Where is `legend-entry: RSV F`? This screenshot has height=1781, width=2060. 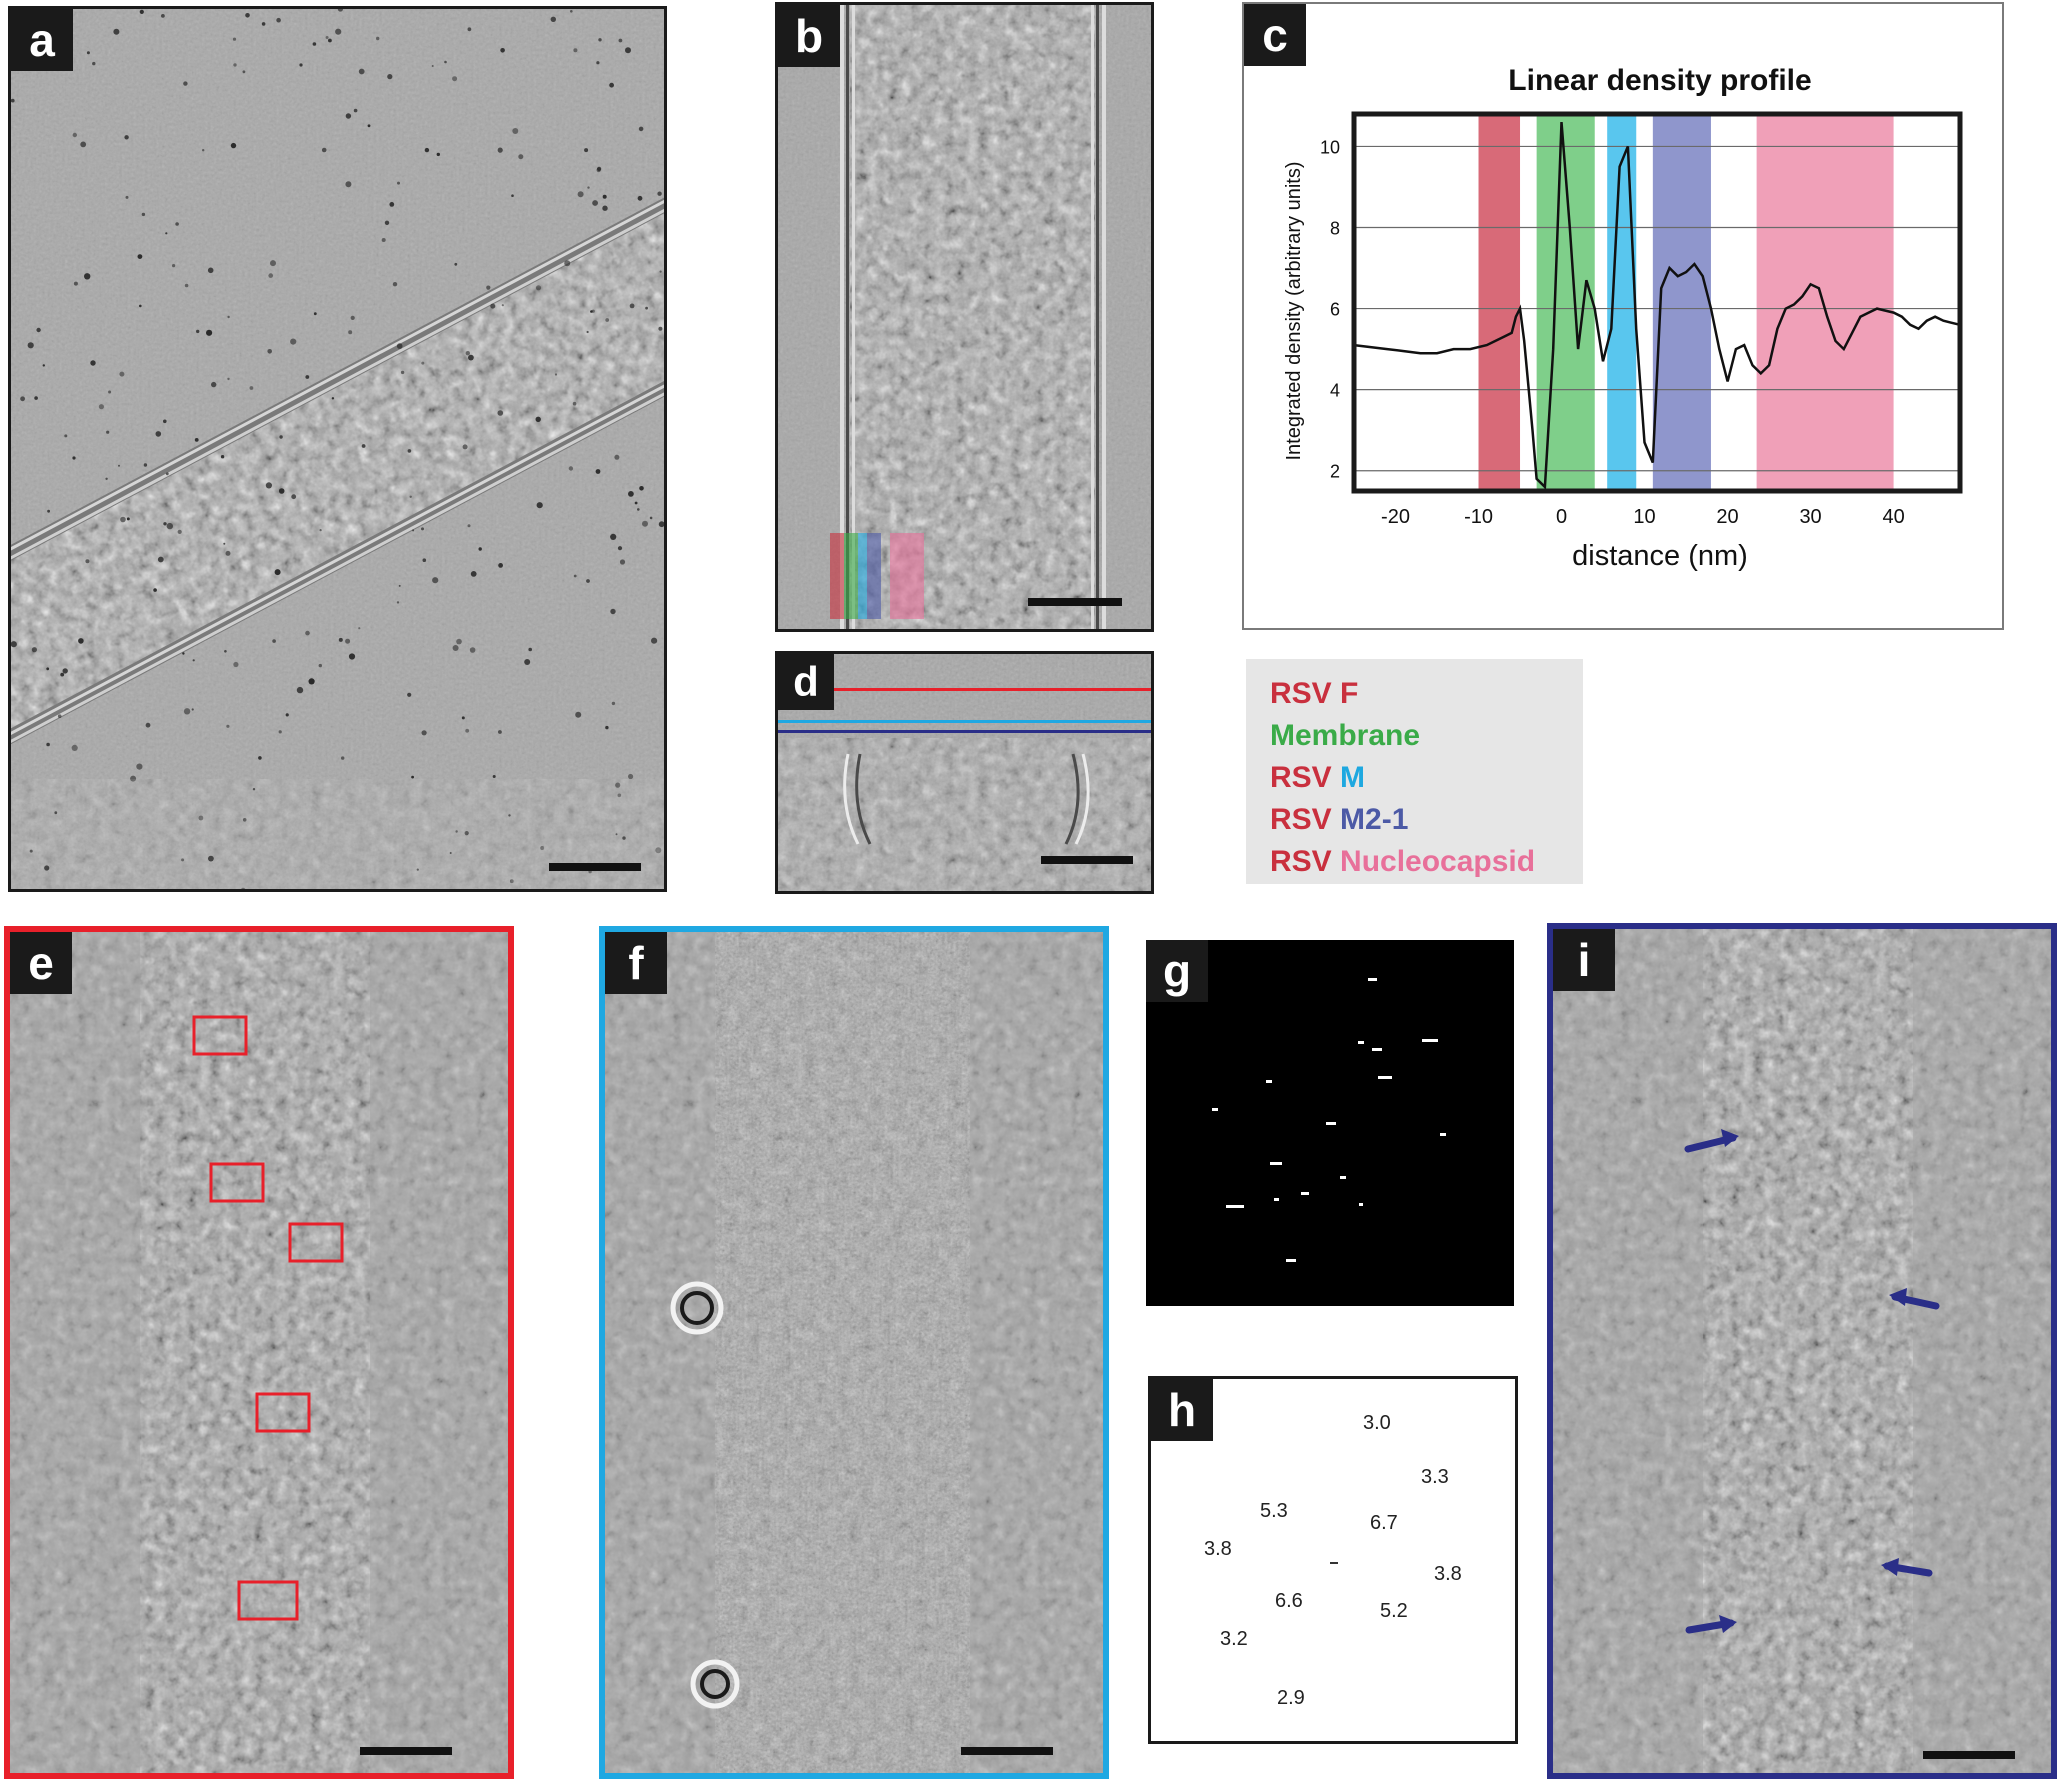 legend-entry: RSV F is located at coordinates (1426, 694).